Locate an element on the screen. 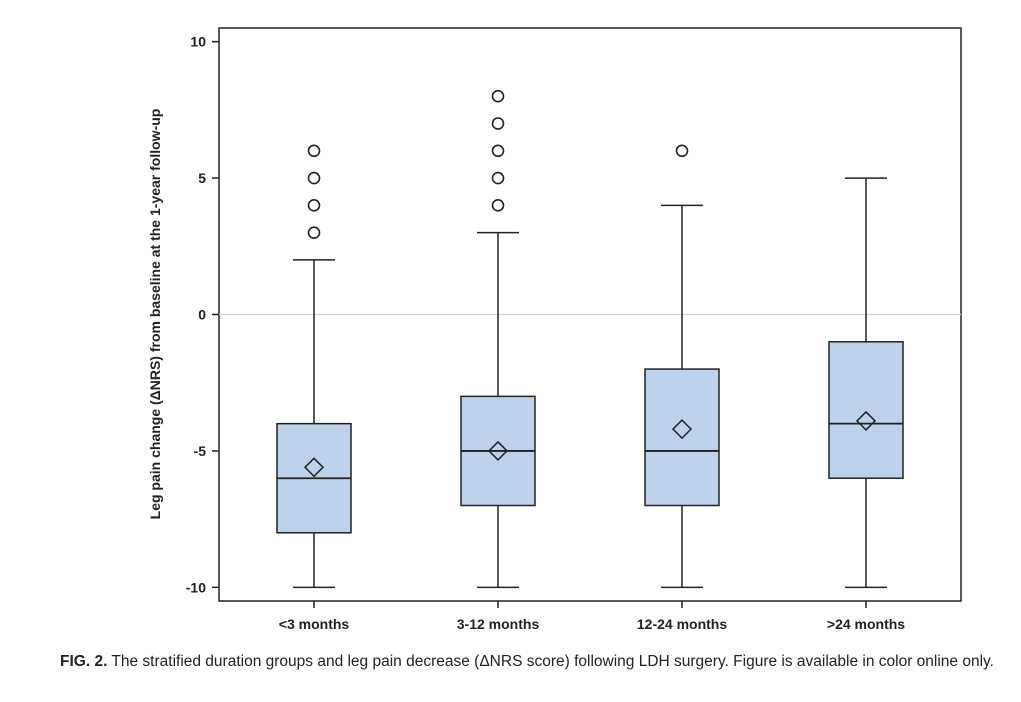 The width and height of the screenshot is (1021, 702). box-iqr is located at coordinates (866, 410).